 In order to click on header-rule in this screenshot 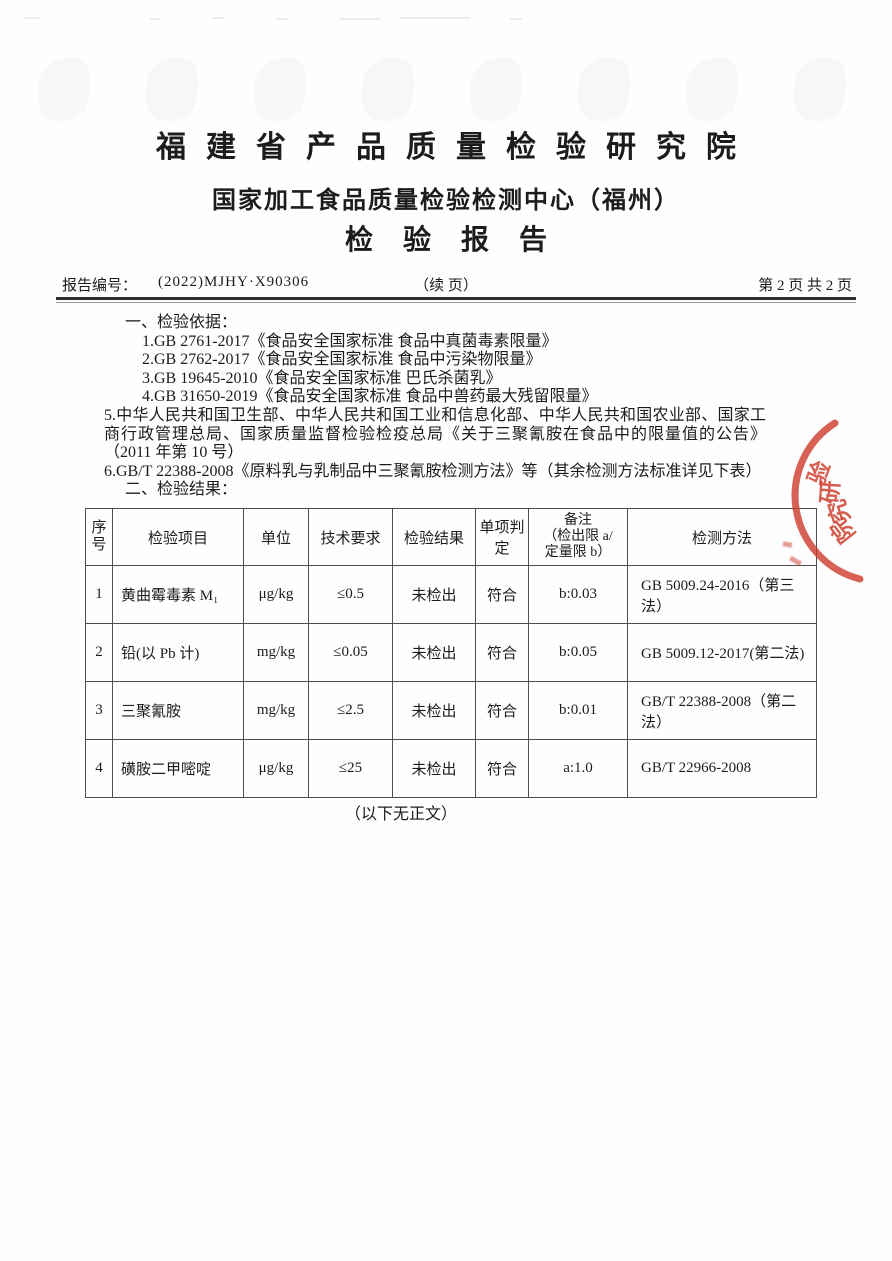, I will do `click(456, 300)`.